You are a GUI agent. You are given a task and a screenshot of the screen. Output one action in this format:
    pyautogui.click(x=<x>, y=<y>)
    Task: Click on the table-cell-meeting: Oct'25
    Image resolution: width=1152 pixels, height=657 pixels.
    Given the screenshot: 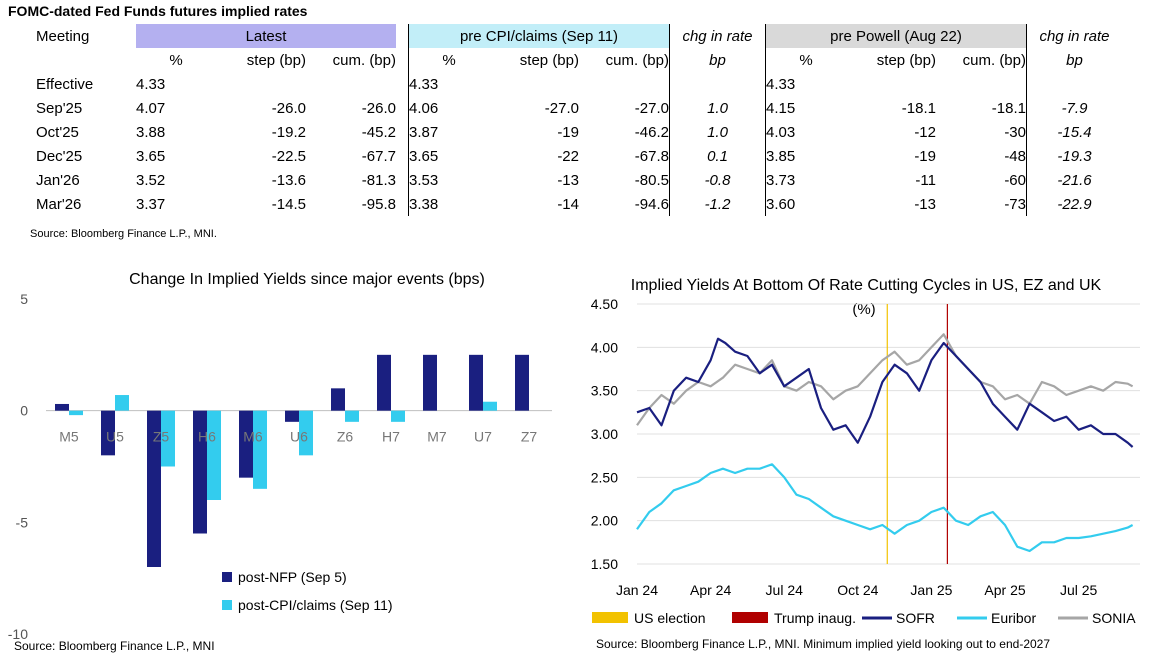 What is the action you would take?
    pyautogui.click(x=57, y=132)
    